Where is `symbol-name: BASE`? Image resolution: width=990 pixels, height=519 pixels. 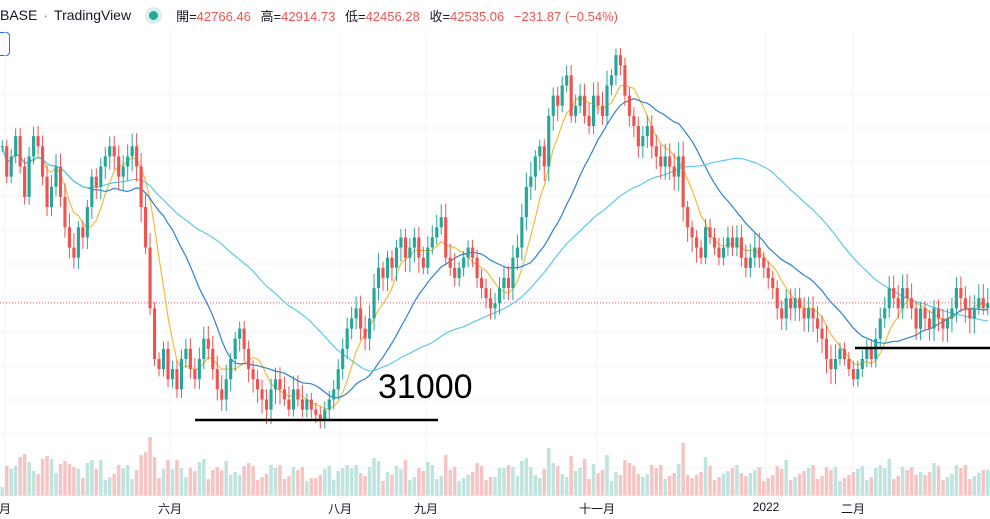
symbol-name: BASE is located at coordinates (19, 15).